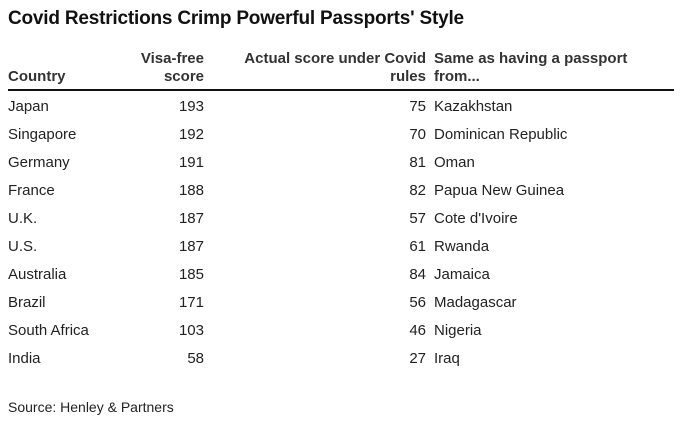 Image resolution: width=680 pixels, height=421 pixels. I want to click on source-note: Source: Henley & Partners, so click(91, 407).